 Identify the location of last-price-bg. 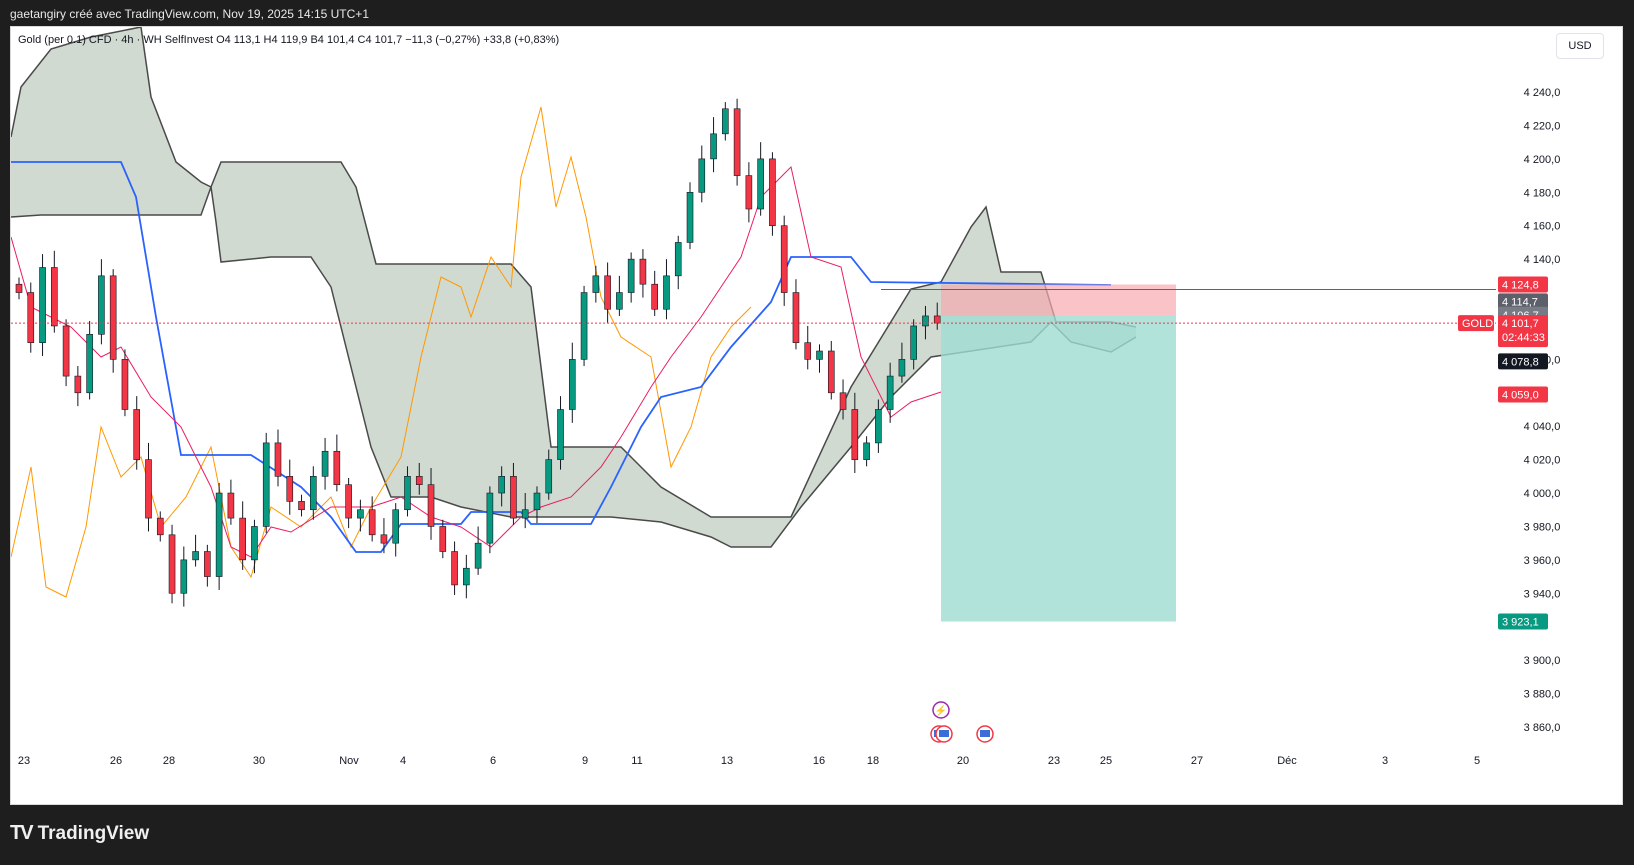
(1523, 331).